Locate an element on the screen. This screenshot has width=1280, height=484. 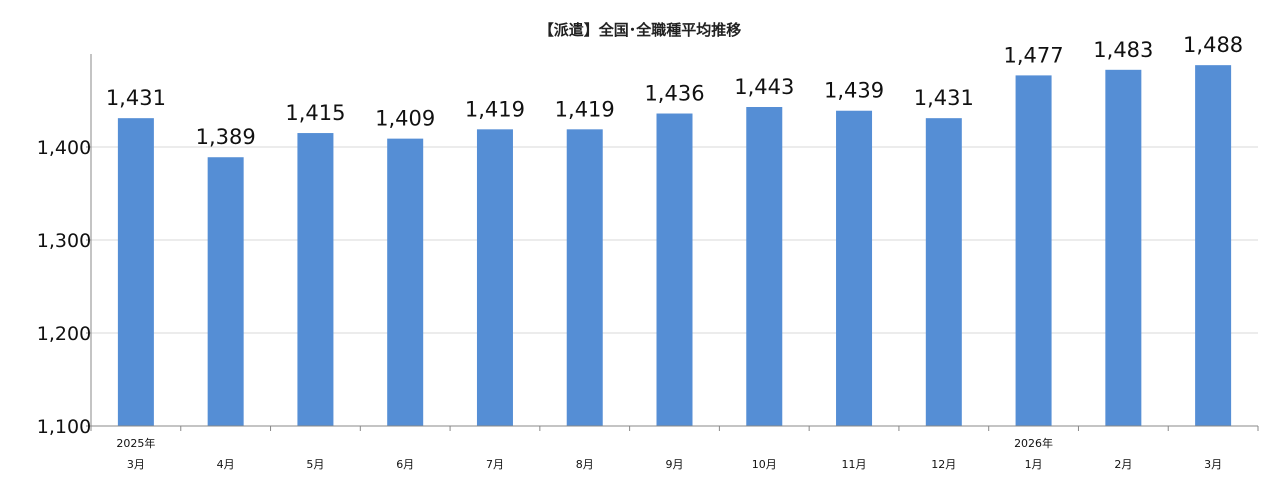
x-tick-label: 1月 is located at coordinates (1034, 464).